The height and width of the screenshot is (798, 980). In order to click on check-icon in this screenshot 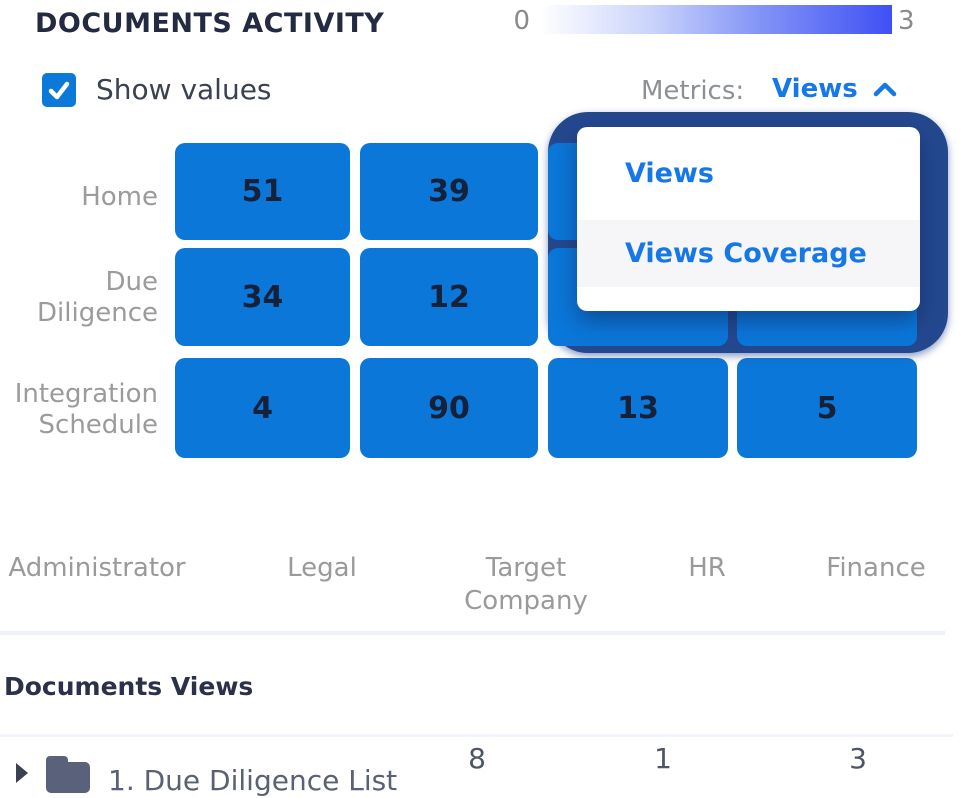, I will do `click(59, 90)`.